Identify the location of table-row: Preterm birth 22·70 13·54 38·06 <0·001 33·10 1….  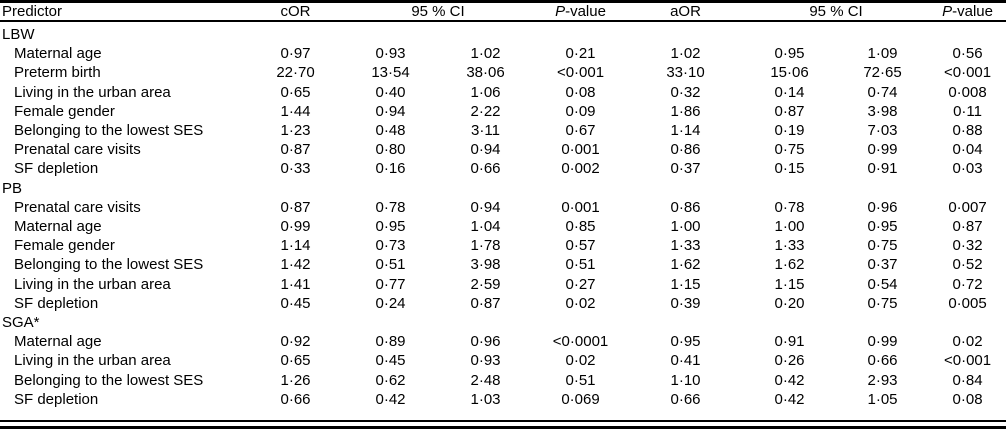
(503, 72).